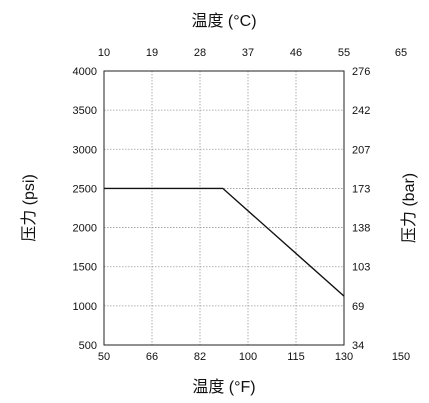 This screenshot has width=429, height=403. Describe the element at coordinates (296, 357) in the screenshot. I see `x-bottom-tick-label: 115` at that location.